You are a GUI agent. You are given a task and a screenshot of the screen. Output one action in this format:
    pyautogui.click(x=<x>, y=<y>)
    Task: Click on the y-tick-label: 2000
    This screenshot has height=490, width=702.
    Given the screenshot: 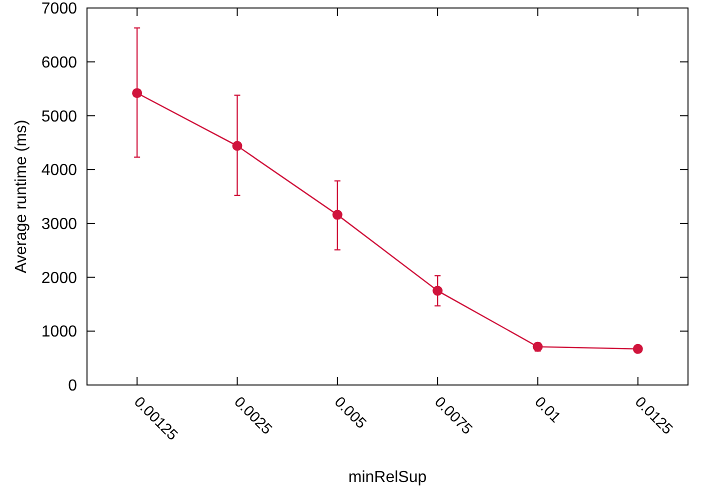 What is the action you would take?
    pyautogui.click(x=59, y=278)
    